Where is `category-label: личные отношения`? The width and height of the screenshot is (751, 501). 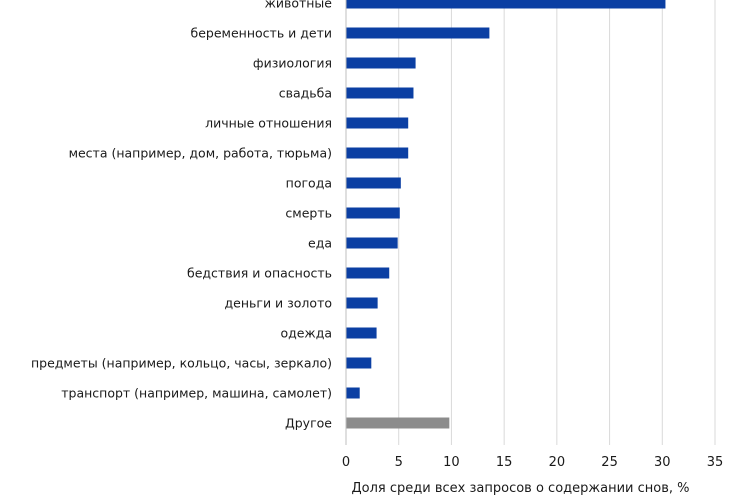
category-label: личные отношения is located at coordinates (268, 123).